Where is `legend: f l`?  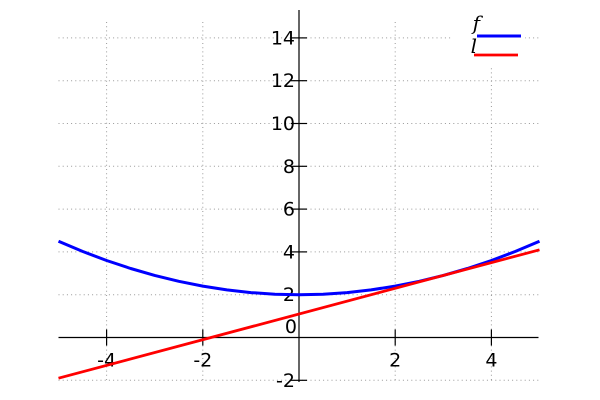
legend: f l is located at coordinates (488, 38).